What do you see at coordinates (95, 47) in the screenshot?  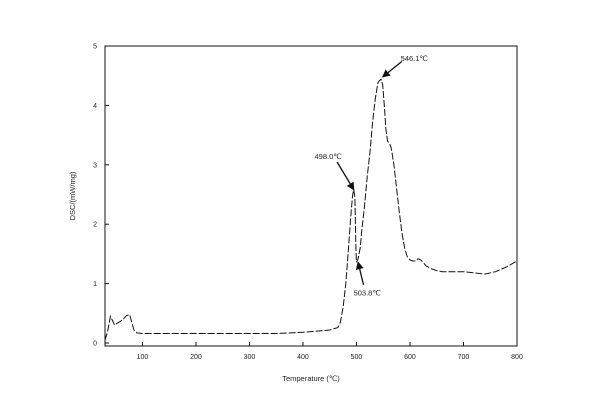 I see `y-tick-label: 5` at bounding box center [95, 47].